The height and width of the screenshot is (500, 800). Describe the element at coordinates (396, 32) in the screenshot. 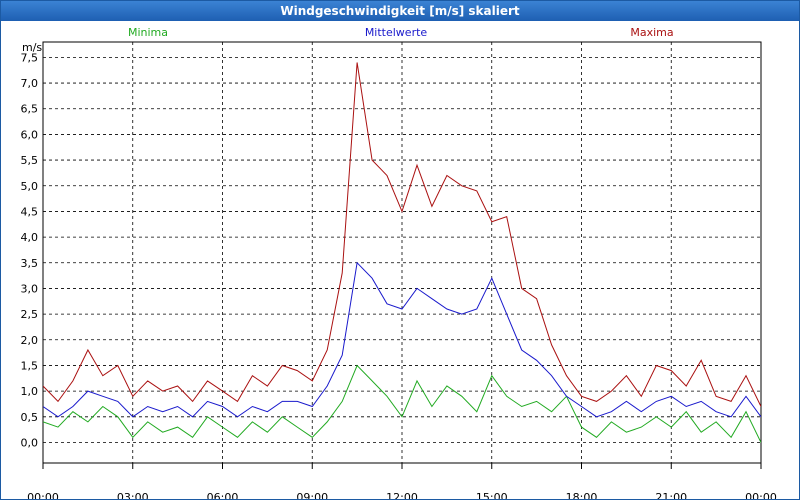

I see `legend-mittelwerte: Mittelwerte` at that location.